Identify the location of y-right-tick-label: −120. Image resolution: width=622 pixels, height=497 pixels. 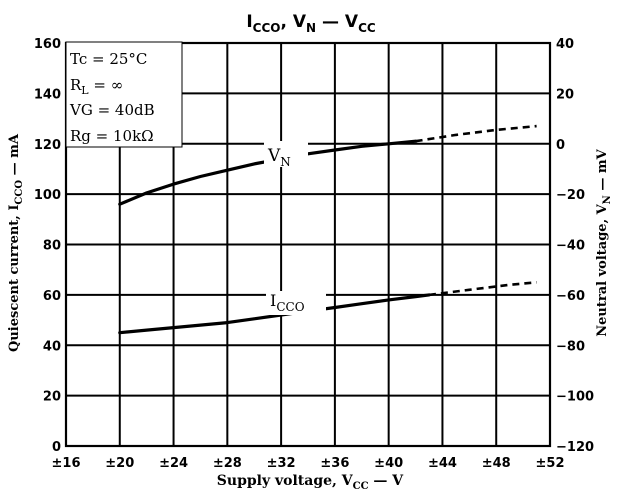
(575, 447).